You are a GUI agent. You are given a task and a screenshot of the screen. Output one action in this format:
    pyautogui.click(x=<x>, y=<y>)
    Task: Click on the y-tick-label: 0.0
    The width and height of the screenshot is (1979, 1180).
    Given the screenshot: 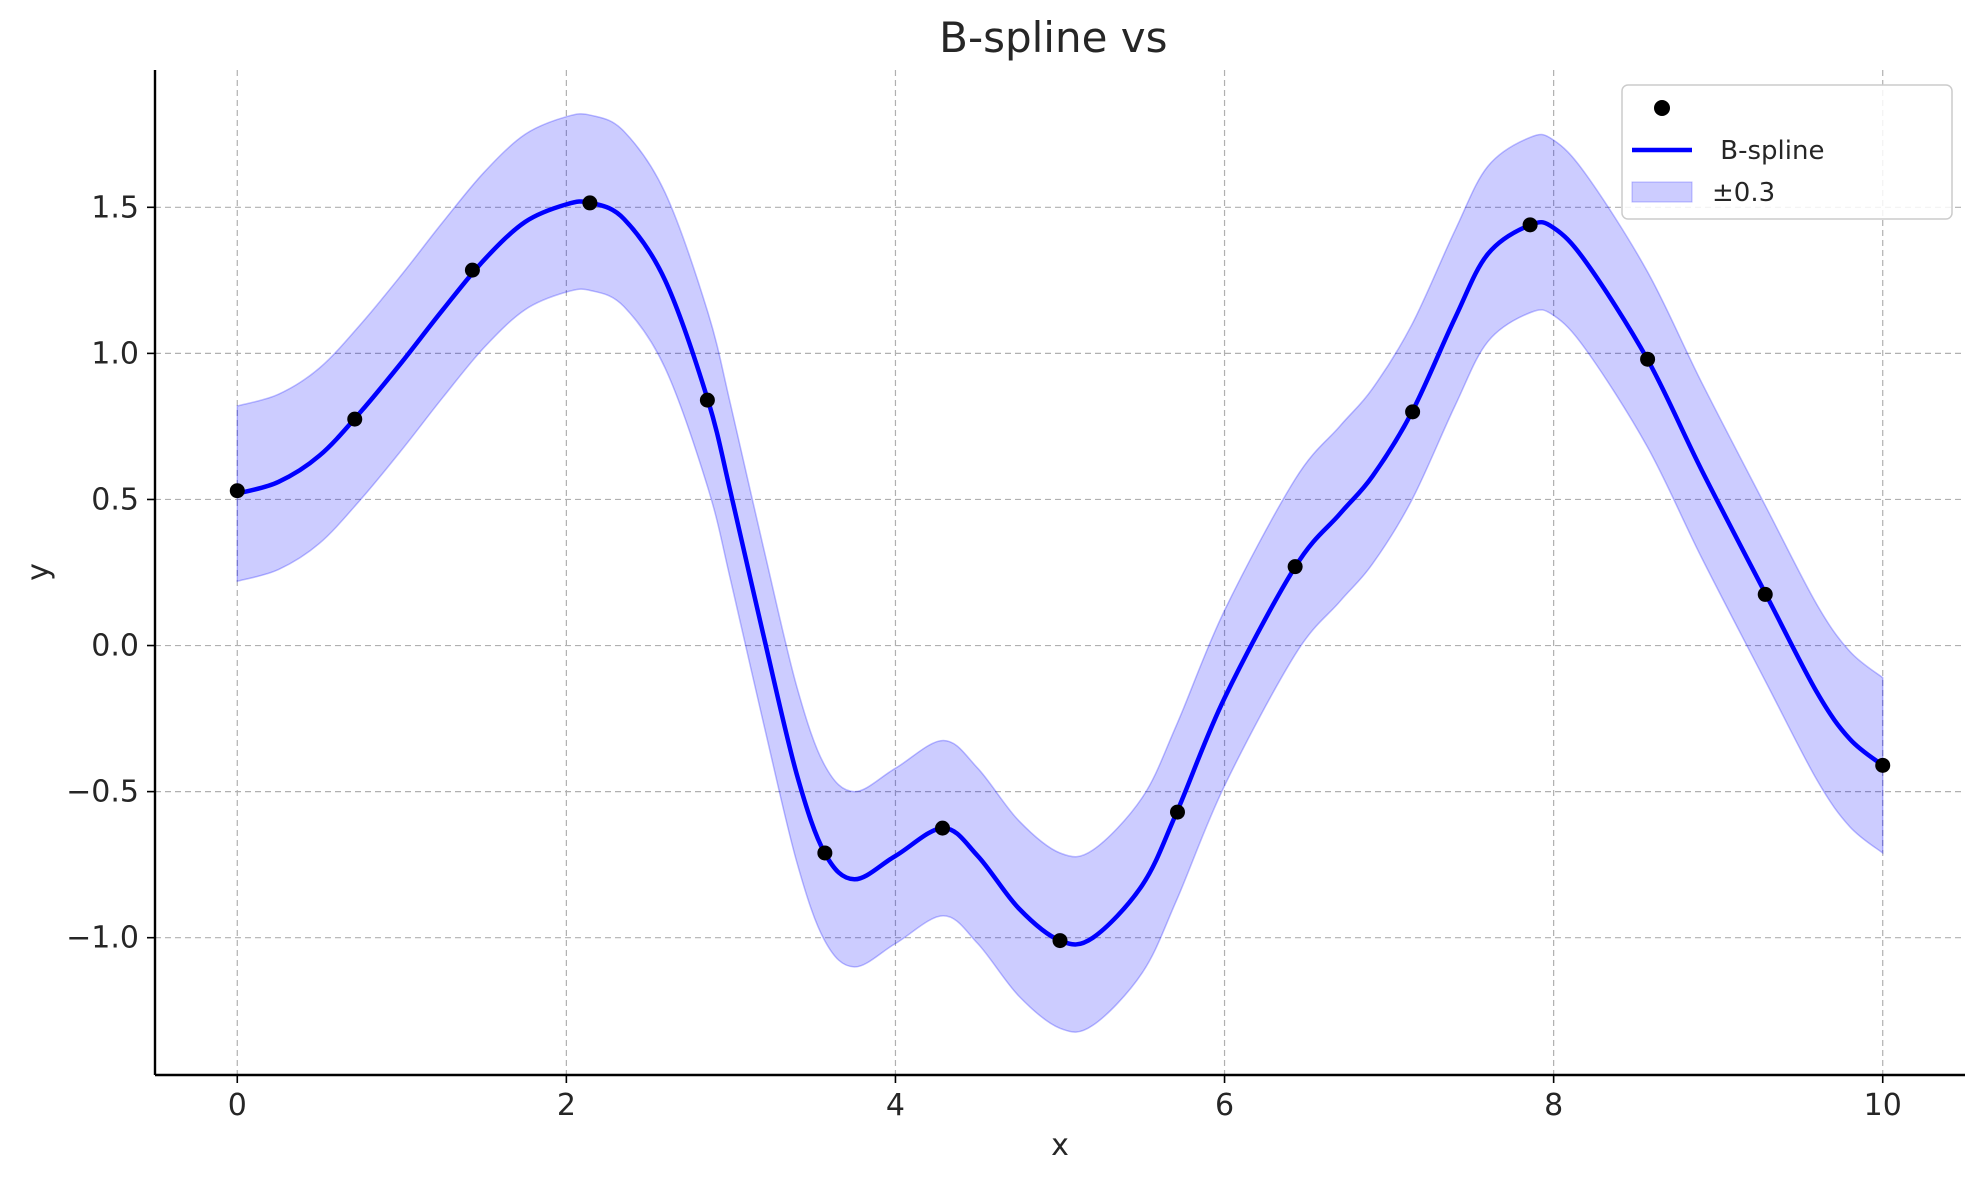 What is the action you would take?
    pyautogui.click(x=115, y=646)
    